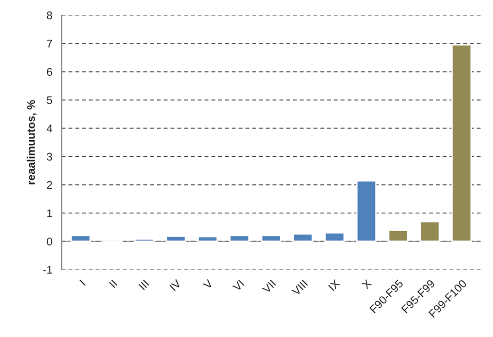 This screenshot has height=337, width=493. Describe the element at coordinates (208, 284) in the screenshot. I see `x-tick-label: V` at that location.